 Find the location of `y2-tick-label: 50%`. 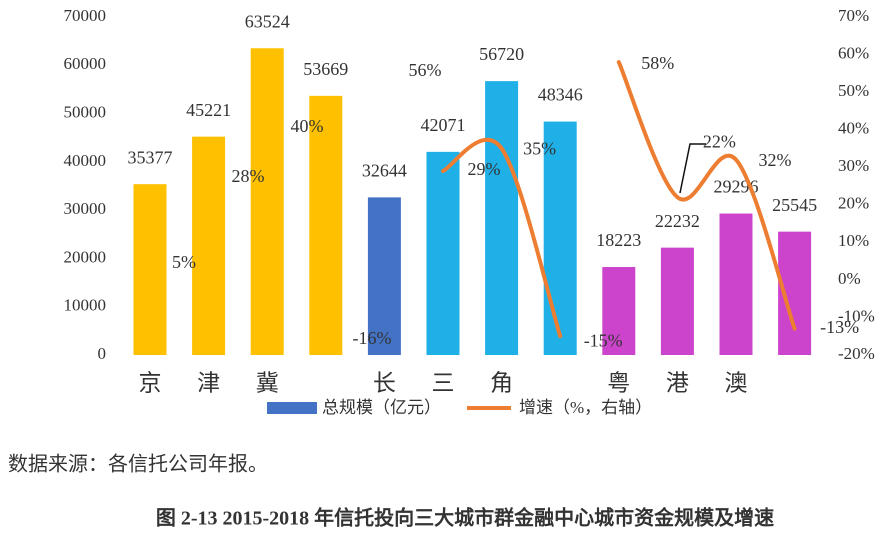

y2-tick-label: 50% is located at coordinates (853, 90).